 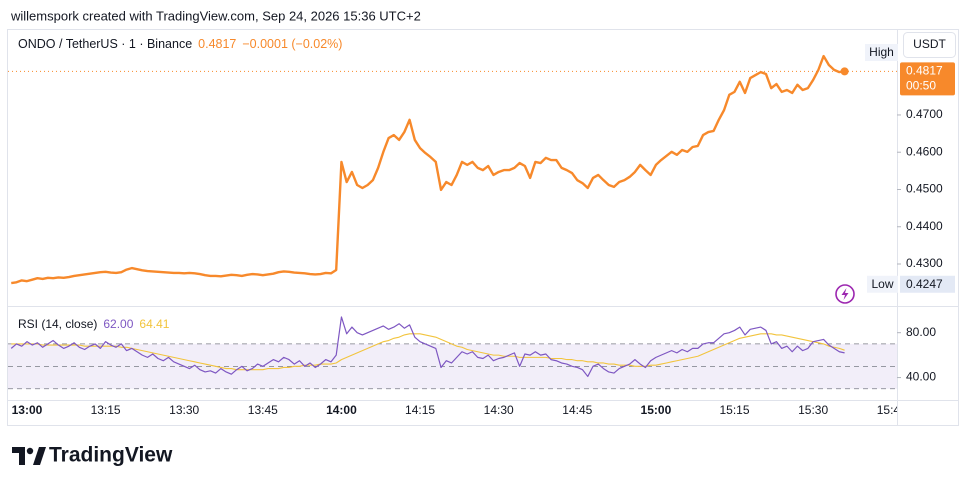 I want to click on low-label: Low, so click(x=882, y=284).